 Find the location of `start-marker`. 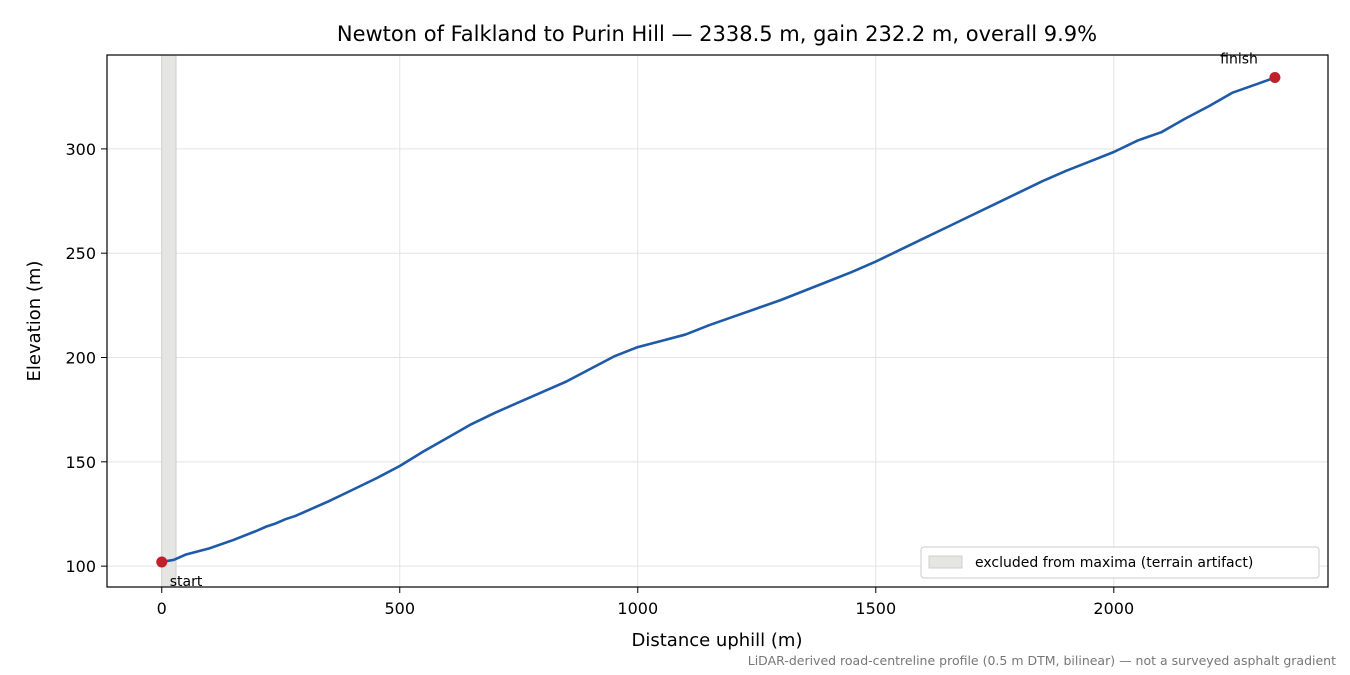

start-marker is located at coordinates (162, 562).